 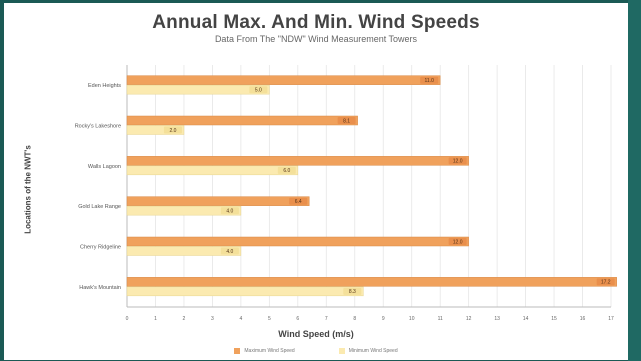 I want to click on category-label-5: Eden Heights, so click(x=104, y=86).